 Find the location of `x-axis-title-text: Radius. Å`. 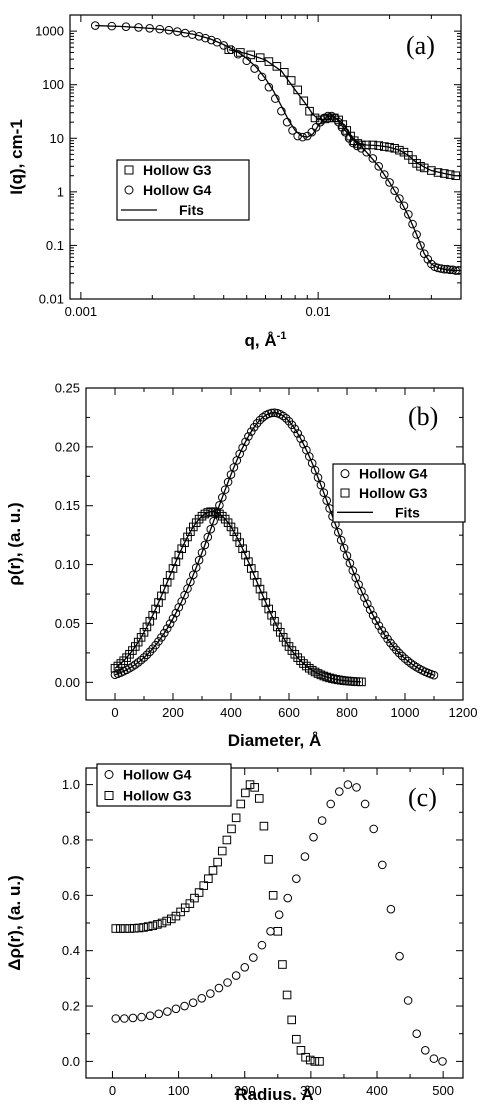

x-axis-title-text: Radius. Å is located at coordinates (274, 1094).